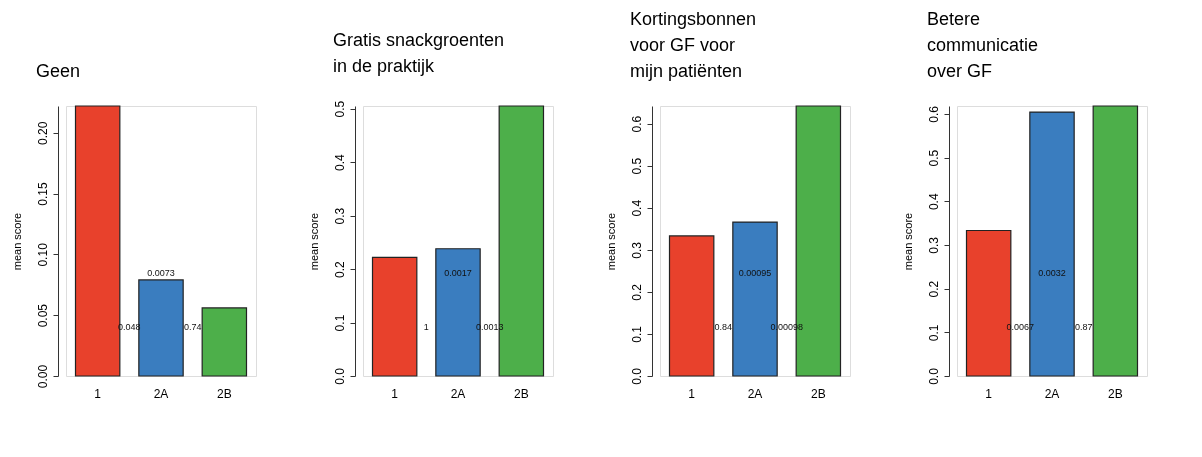 Image resolution: width=1202 pixels, height=457 pixels. Describe the element at coordinates (723, 327) in the screenshot. I see `annotation: 0.84` at that location.